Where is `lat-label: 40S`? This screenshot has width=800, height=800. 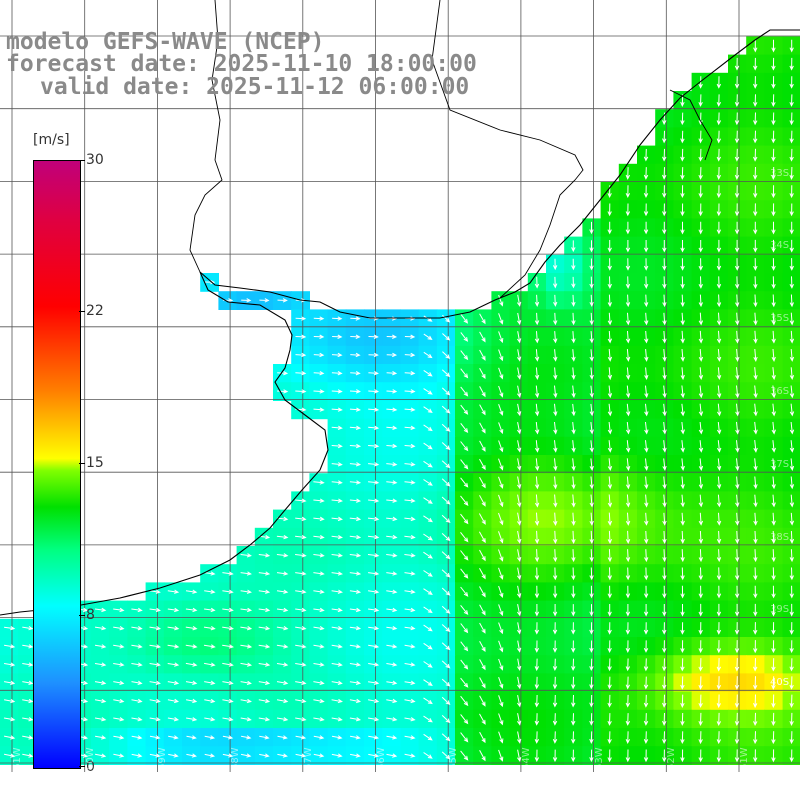 lat-label: 40S is located at coordinates (780, 682).